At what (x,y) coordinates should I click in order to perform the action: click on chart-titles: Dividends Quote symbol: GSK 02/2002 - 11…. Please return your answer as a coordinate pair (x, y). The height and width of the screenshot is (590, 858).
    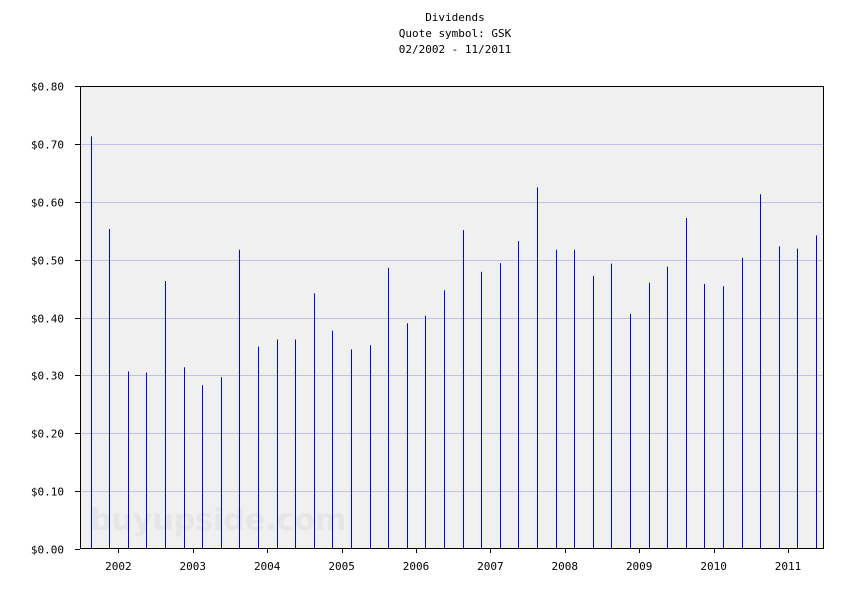
    Looking at the image, I should click on (429, 34).